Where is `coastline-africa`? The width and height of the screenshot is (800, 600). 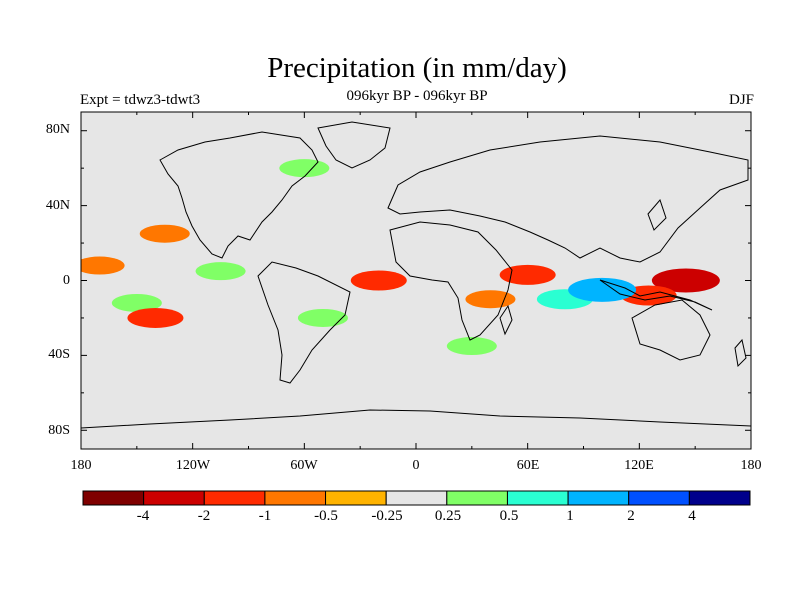 coastline-africa is located at coordinates (451, 281).